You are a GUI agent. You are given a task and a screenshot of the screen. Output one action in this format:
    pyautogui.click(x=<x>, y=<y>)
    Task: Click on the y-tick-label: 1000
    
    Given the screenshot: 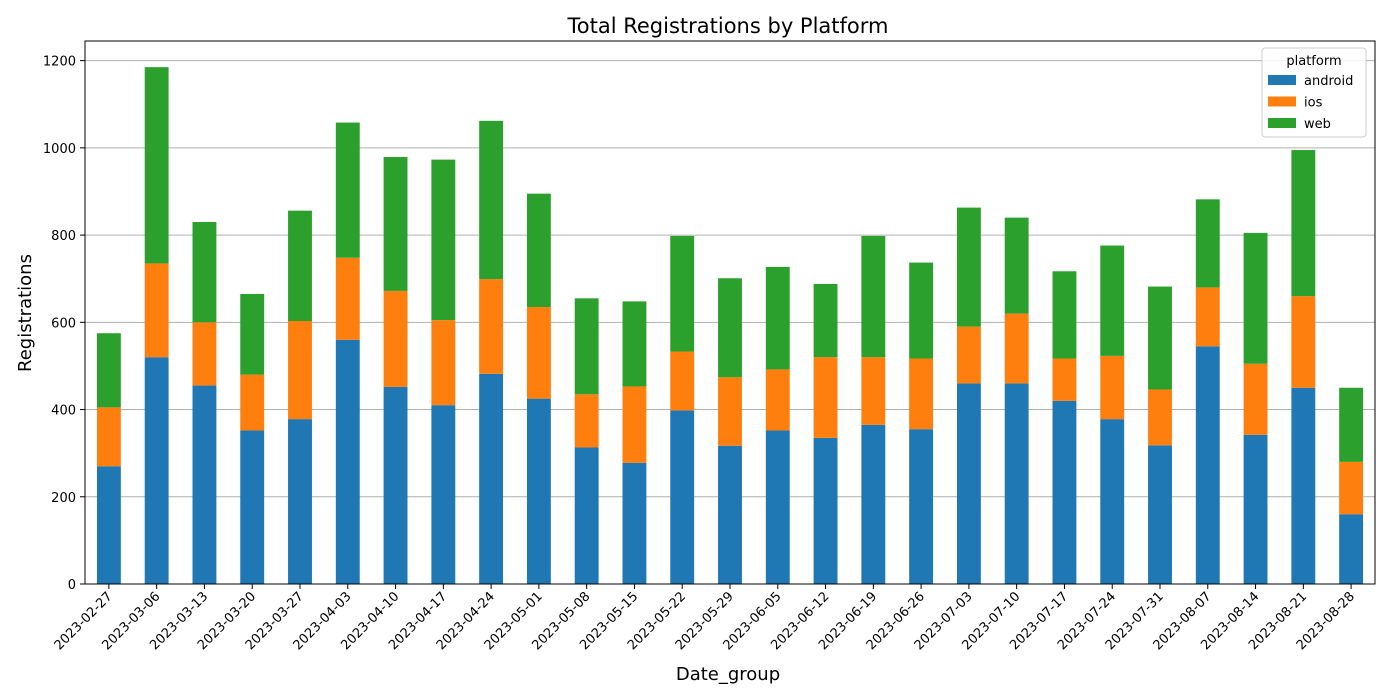 What is the action you would take?
    pyautogui.click(x=59, y=149)
    